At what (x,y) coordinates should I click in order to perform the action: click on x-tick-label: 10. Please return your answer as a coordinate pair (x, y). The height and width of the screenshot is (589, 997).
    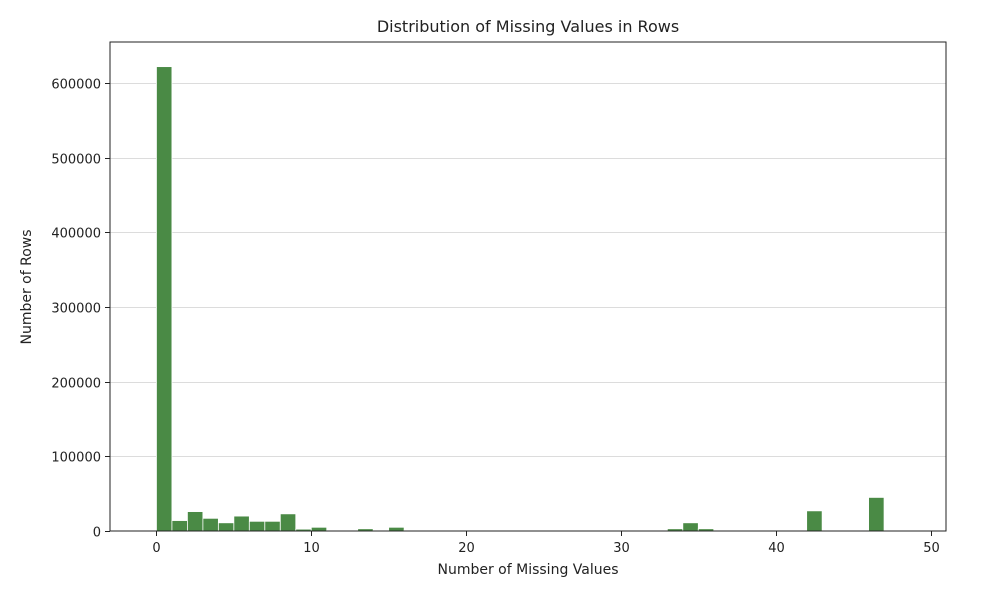
    Looking at the image, I should click on (311, 548).